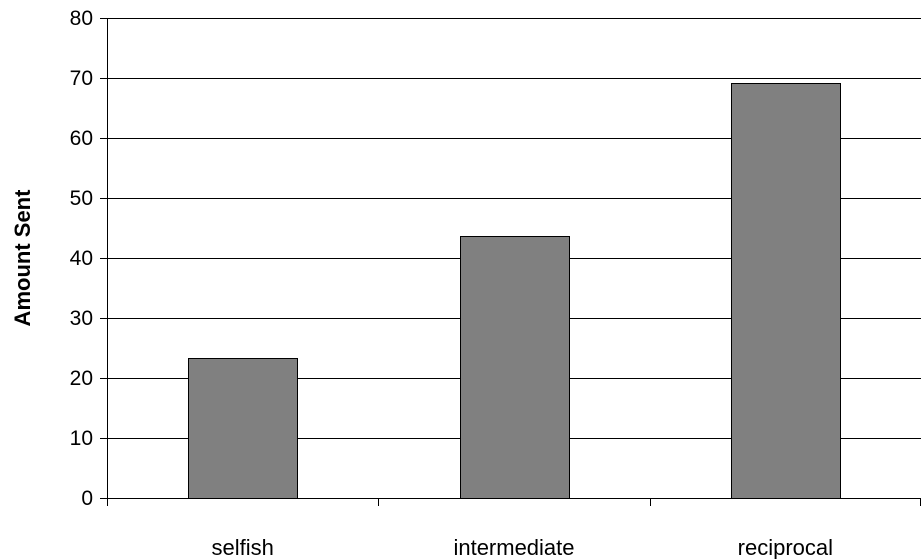  I want to click on bar-intermediate, so click(515, 367).